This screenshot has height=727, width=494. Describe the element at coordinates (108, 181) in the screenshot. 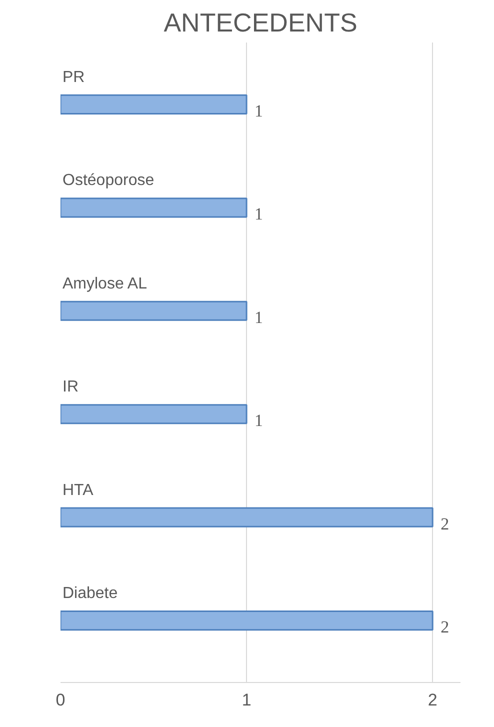

I see `y-tick-label: Ostéoporose` at that location.